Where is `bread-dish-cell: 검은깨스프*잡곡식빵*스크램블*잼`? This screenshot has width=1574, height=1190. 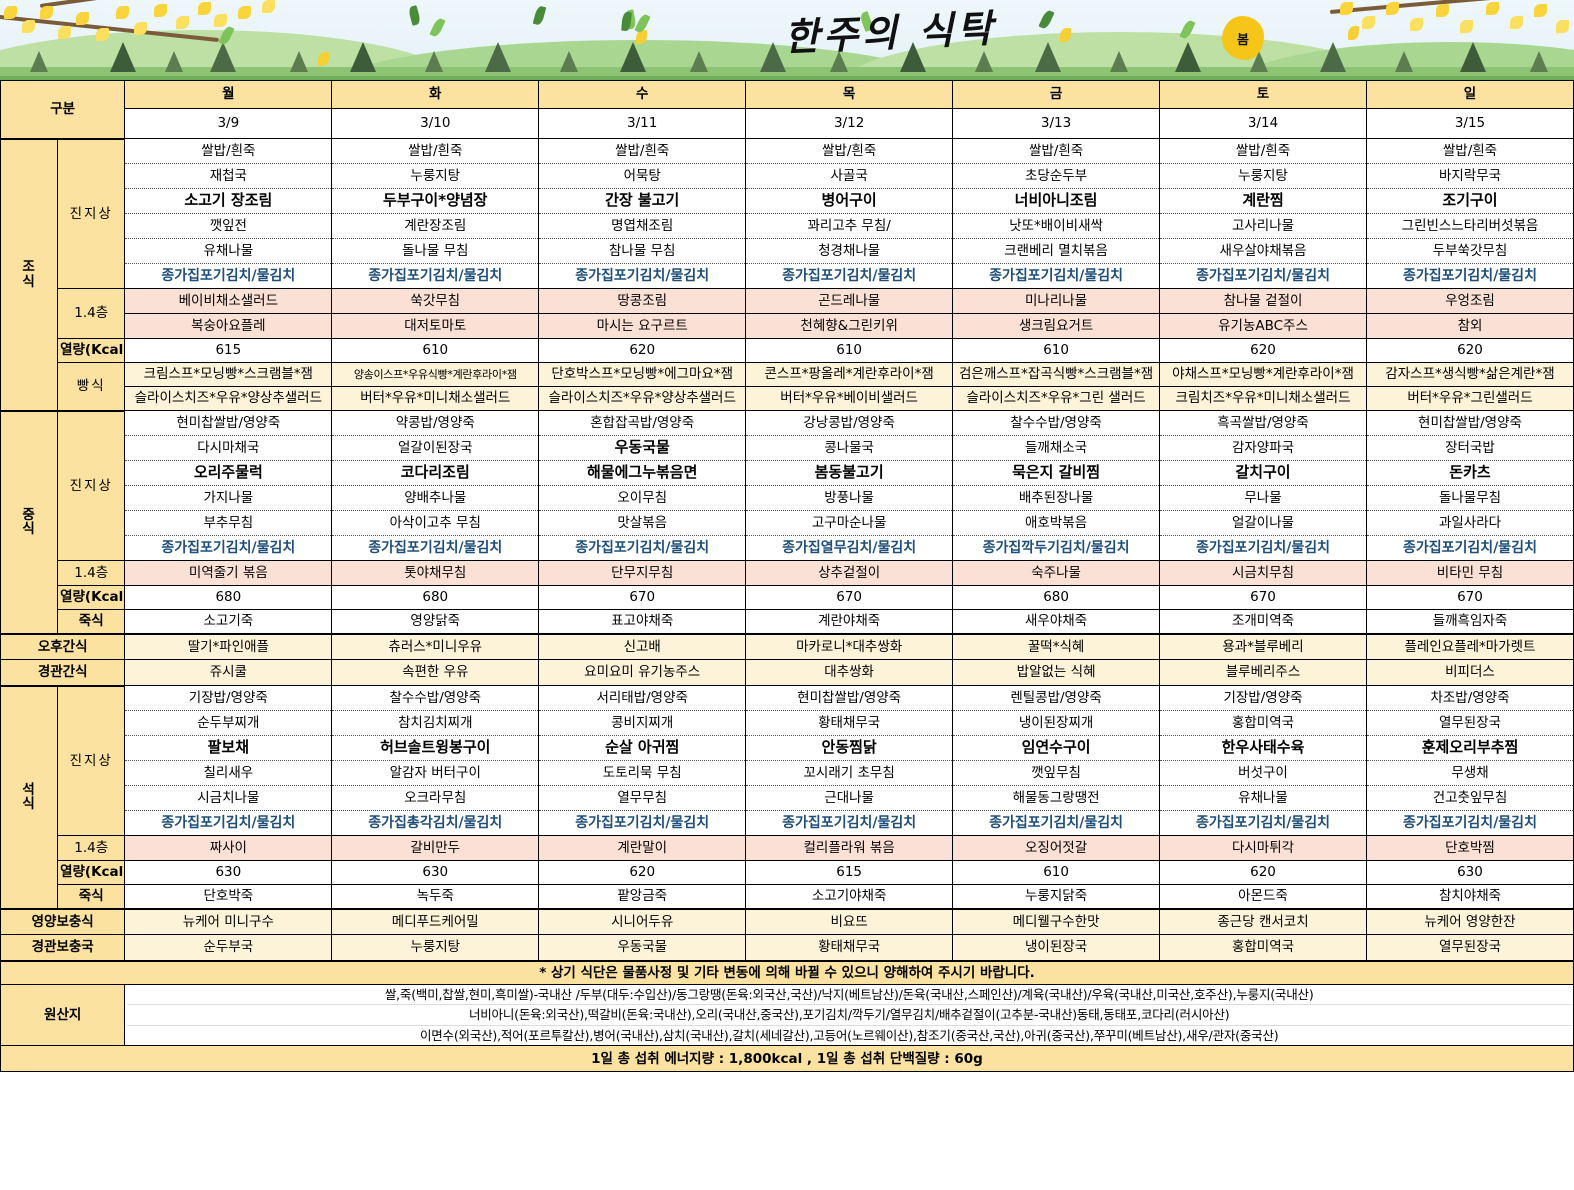
bread-dish-cell: 검은깨스프*잡곡식빵*스크램블*잼 is located at coordinates (1056, 374).